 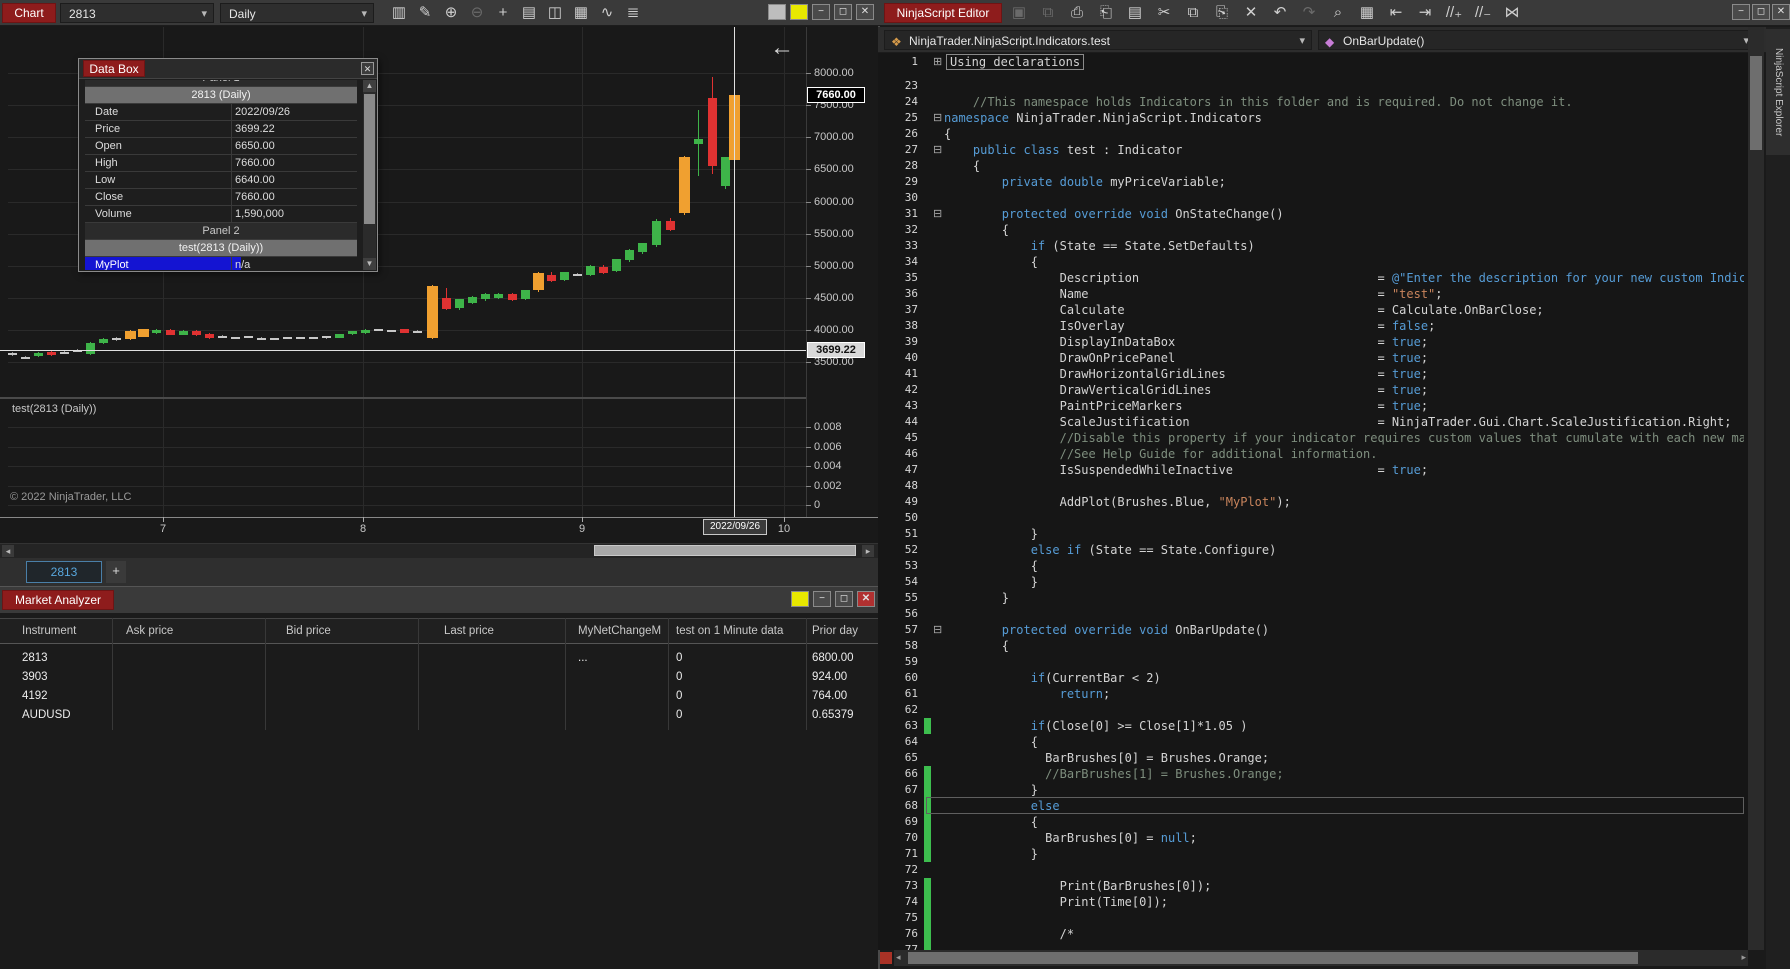 I want to click on compile-icon: ▦, so click(x=1367, y=12).